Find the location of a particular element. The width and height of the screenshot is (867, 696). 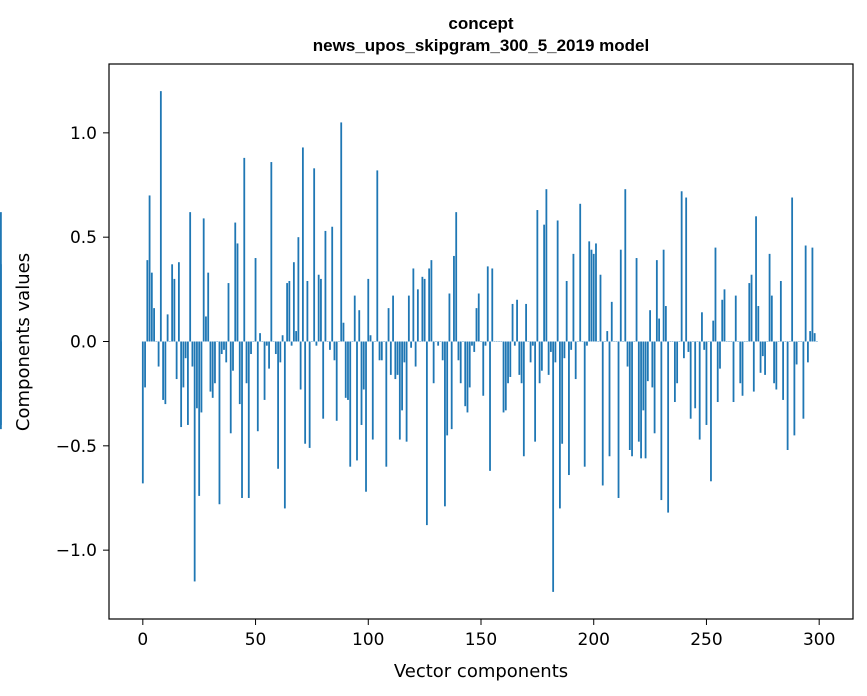

x-axis: 0 50 100 150 200 250 300 is located at coordinates (486, 634).